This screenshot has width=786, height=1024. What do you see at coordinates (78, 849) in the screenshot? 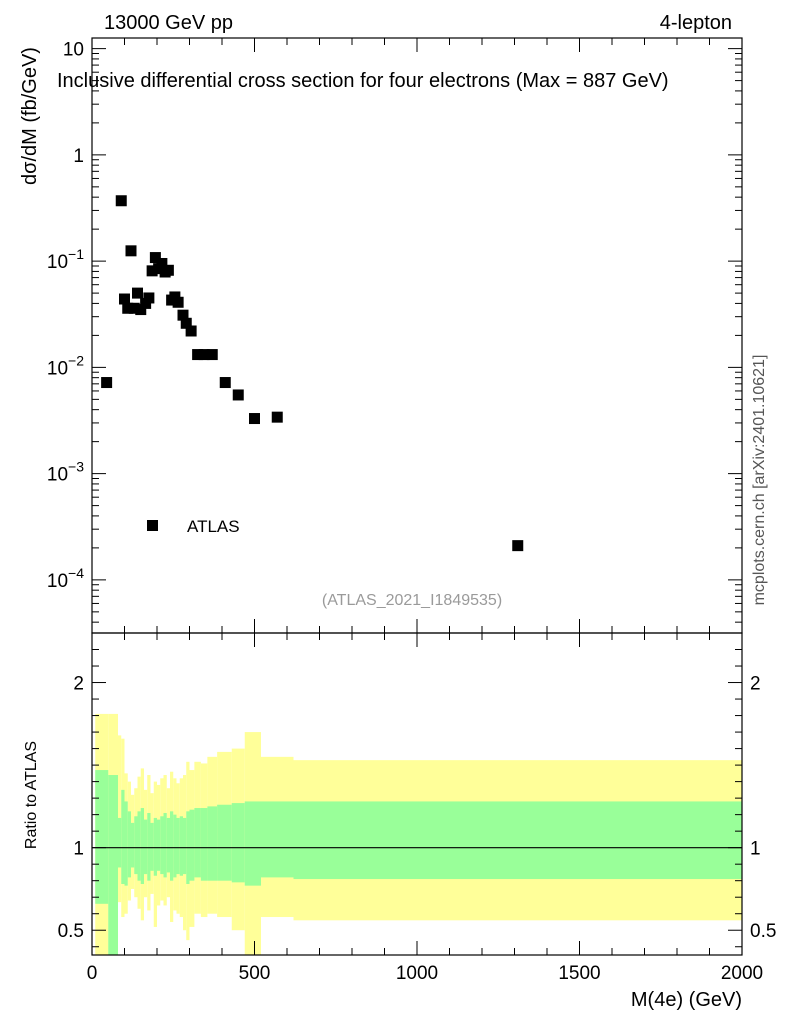
I see `ratio-y-tick-label: 1` at bounding box center [78, 849].